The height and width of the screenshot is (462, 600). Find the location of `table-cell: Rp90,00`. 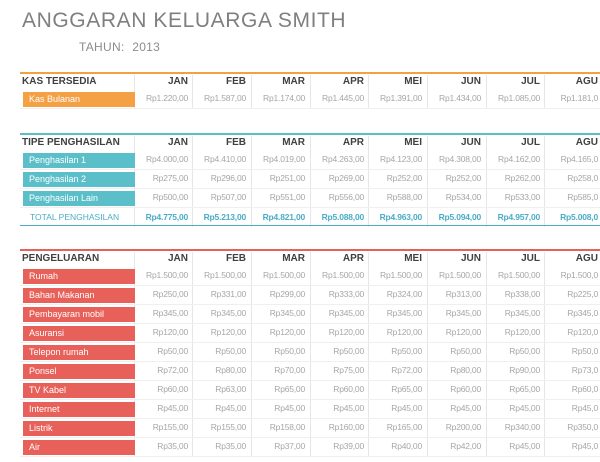

table-cell: Rp90,00 is located at coordinates (524, 370).